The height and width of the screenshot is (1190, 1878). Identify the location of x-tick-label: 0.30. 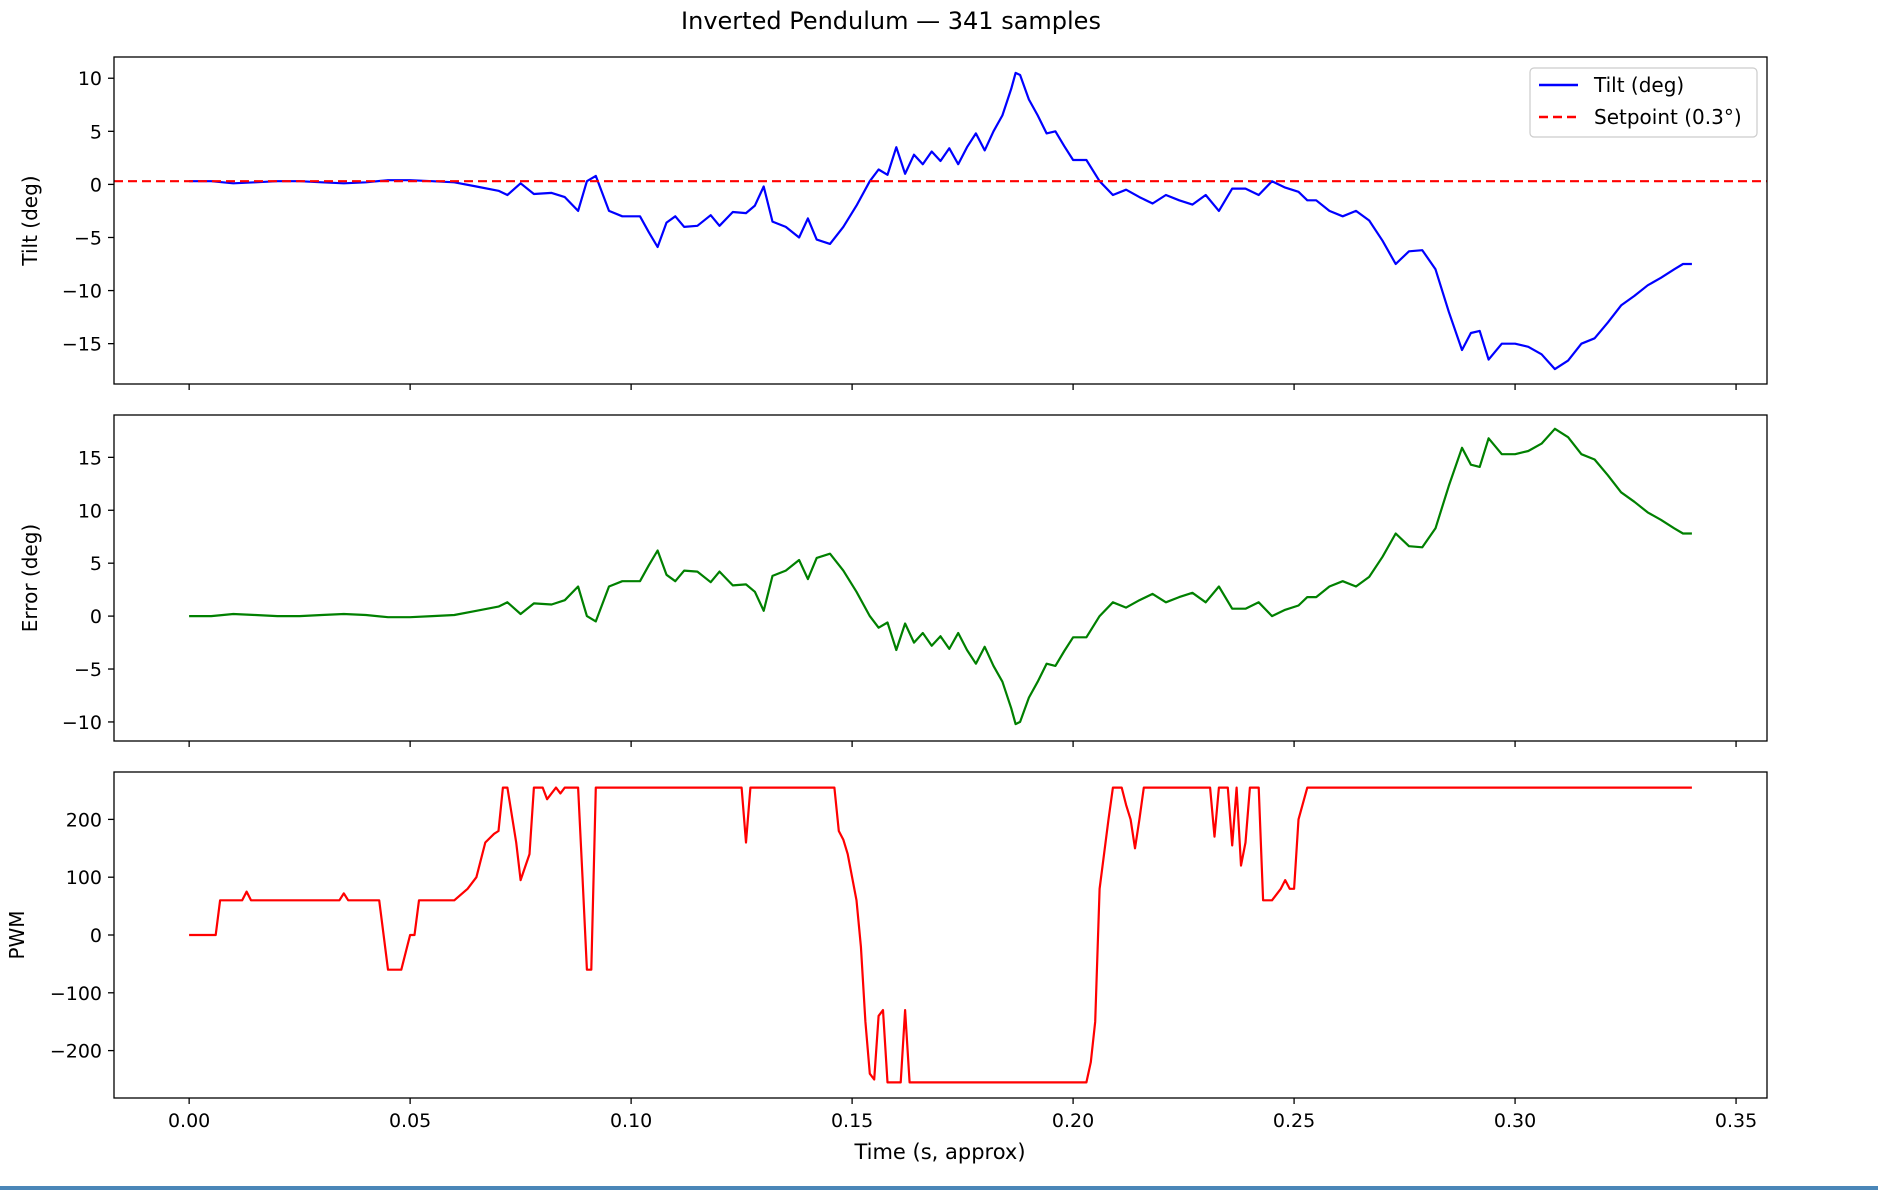
(1515, 1121).